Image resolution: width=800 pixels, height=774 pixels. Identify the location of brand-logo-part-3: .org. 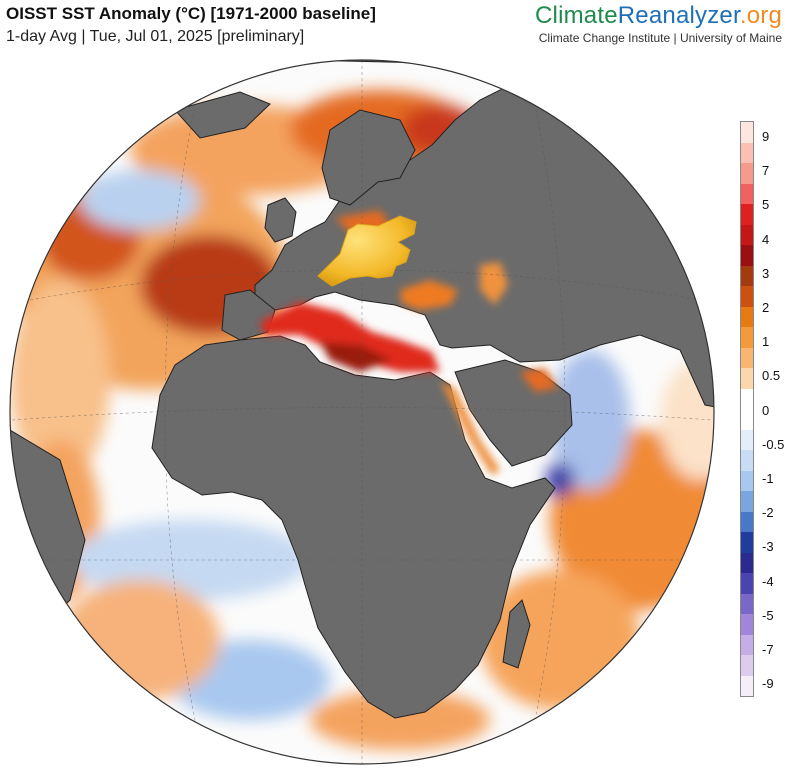
(760, 15).